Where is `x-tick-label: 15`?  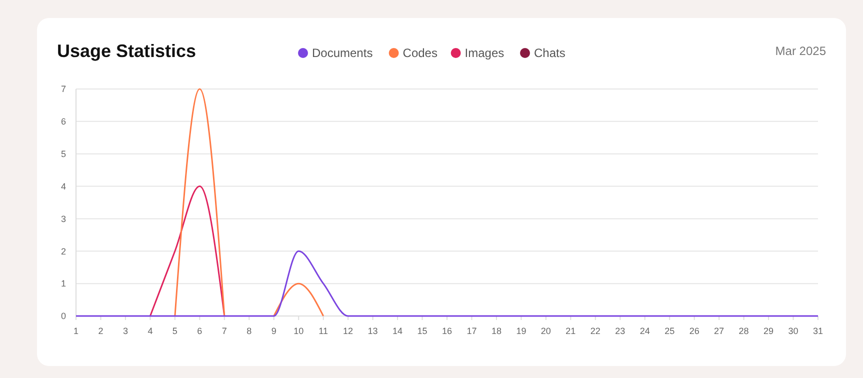 x-tick-label: 15 is located at coordinates (422, 331).